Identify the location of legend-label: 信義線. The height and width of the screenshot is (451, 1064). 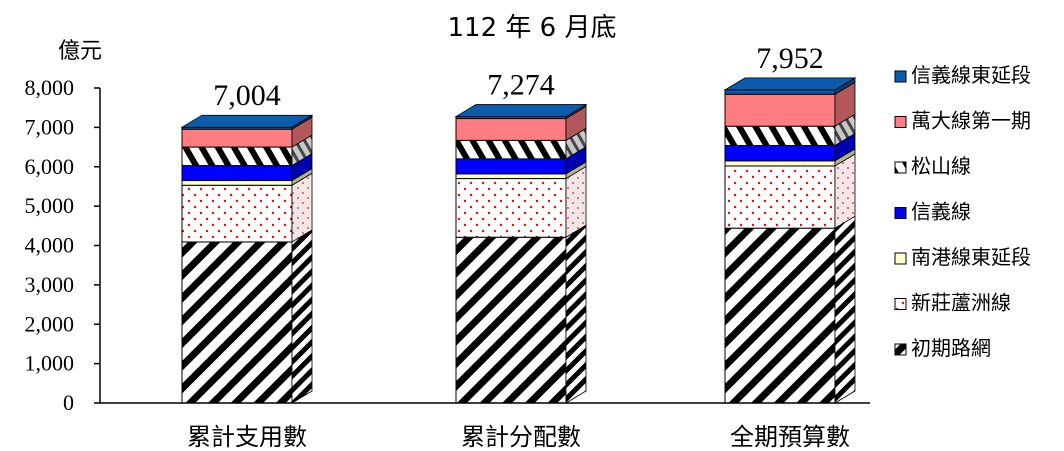
(941, 212).